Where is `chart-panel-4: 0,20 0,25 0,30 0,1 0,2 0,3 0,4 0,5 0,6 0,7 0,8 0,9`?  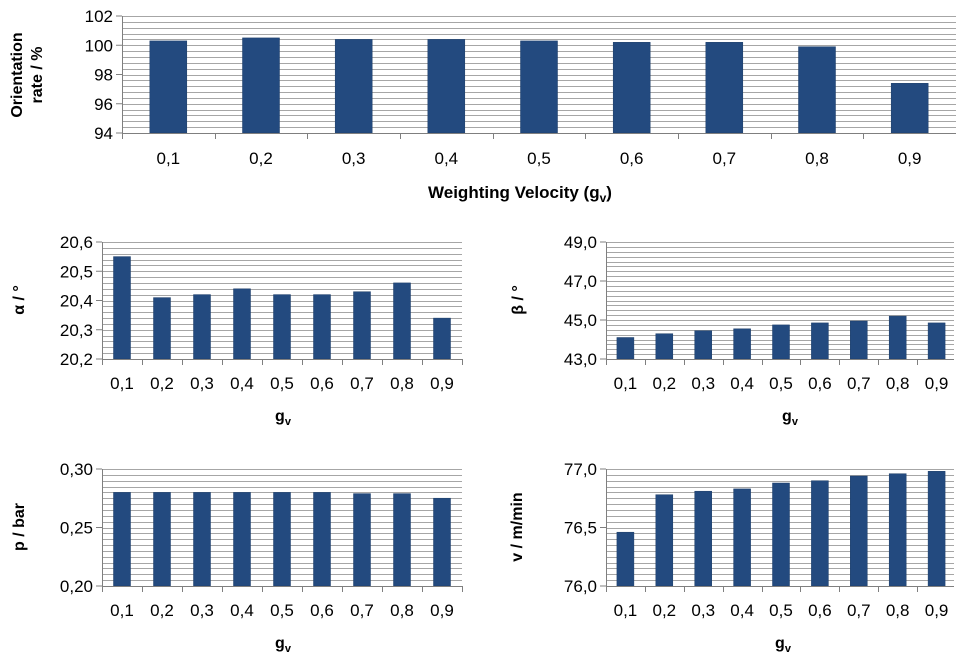 chart-panel-4: 0,20 0,25 0,30 0,1 0,2 0,3 0,4 0,5 0,6 0,7 0,8 0,9 is located at coordinates (261, 540).